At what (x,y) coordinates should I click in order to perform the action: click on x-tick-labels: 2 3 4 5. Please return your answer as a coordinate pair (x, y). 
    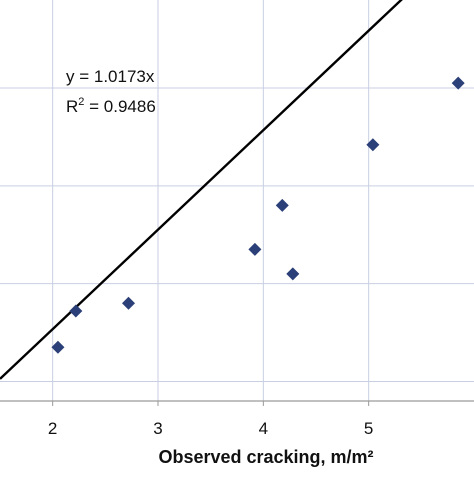
    Looking at the image, I should click on (210, 428).